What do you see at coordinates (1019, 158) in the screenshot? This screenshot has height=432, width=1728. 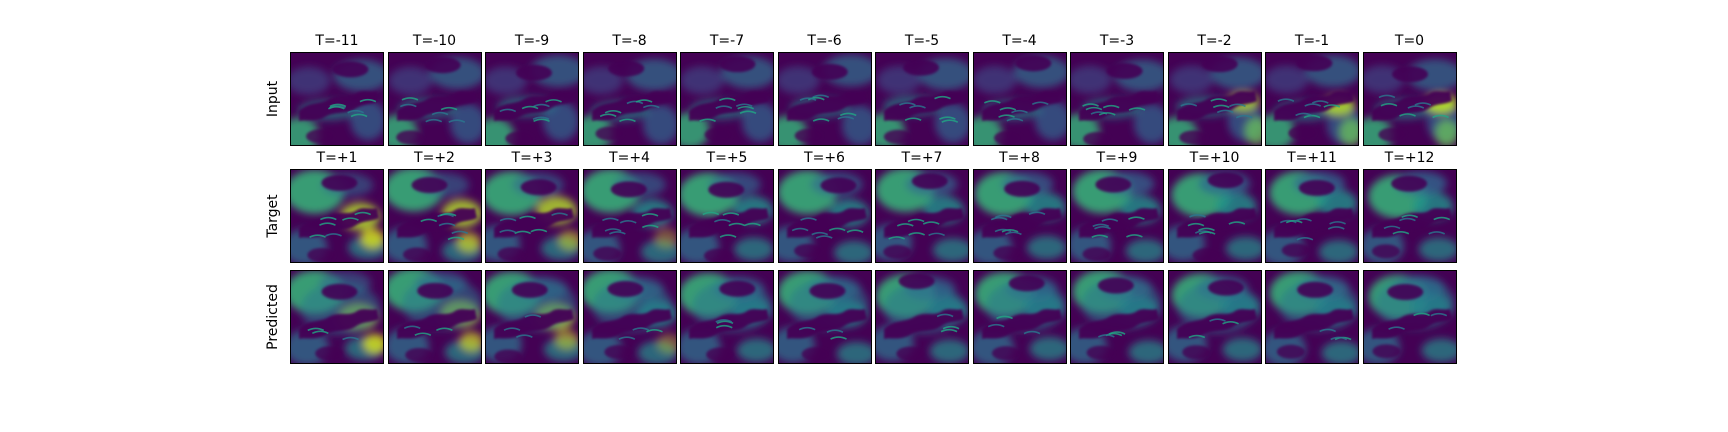 I see `panel-title: T=+8` at bounding box center [1019, 158].